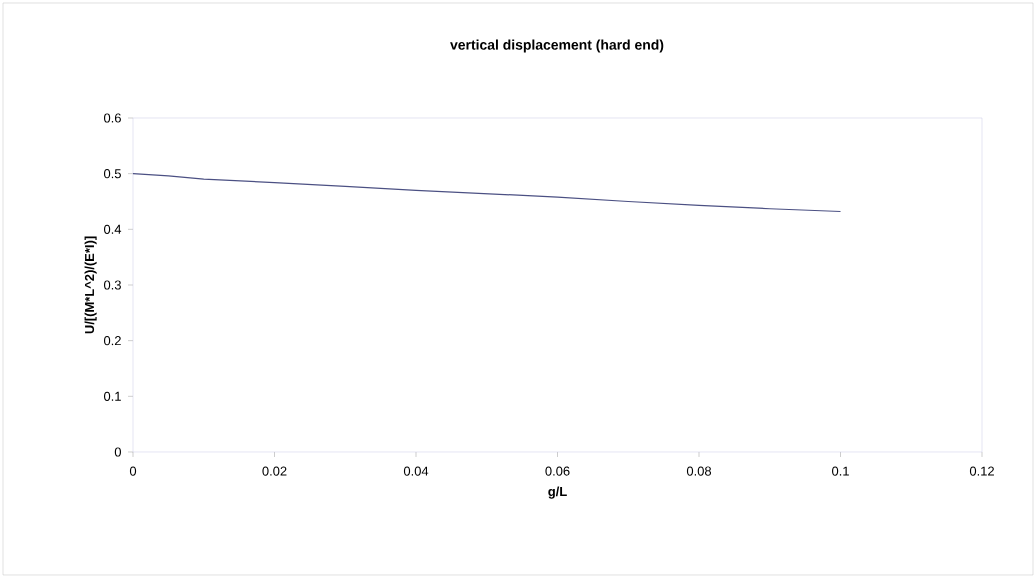  Describe the element at coordinates (117, 452) in the screenshot. I see `y-tick-label: 0` at that location.